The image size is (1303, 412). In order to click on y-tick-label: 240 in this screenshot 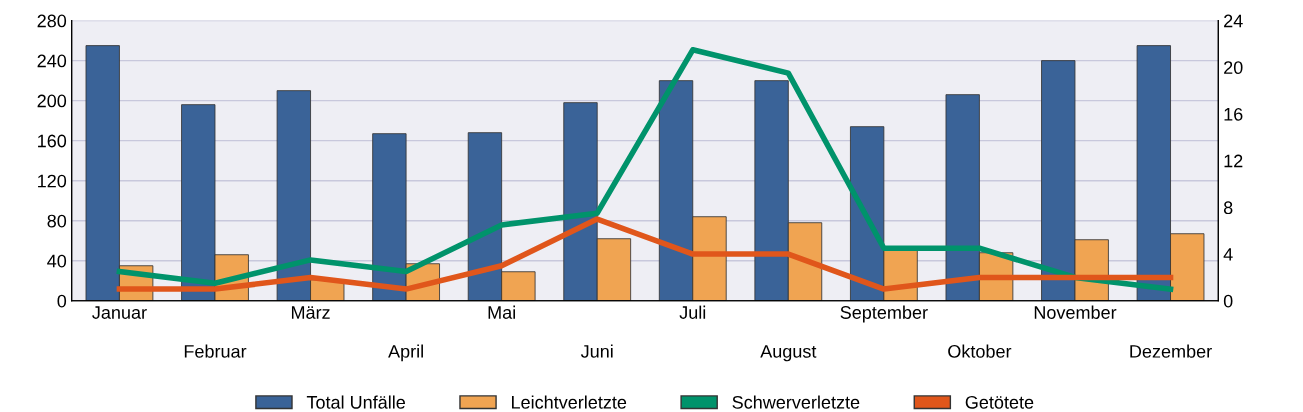, I will do `click(52, 61)`.